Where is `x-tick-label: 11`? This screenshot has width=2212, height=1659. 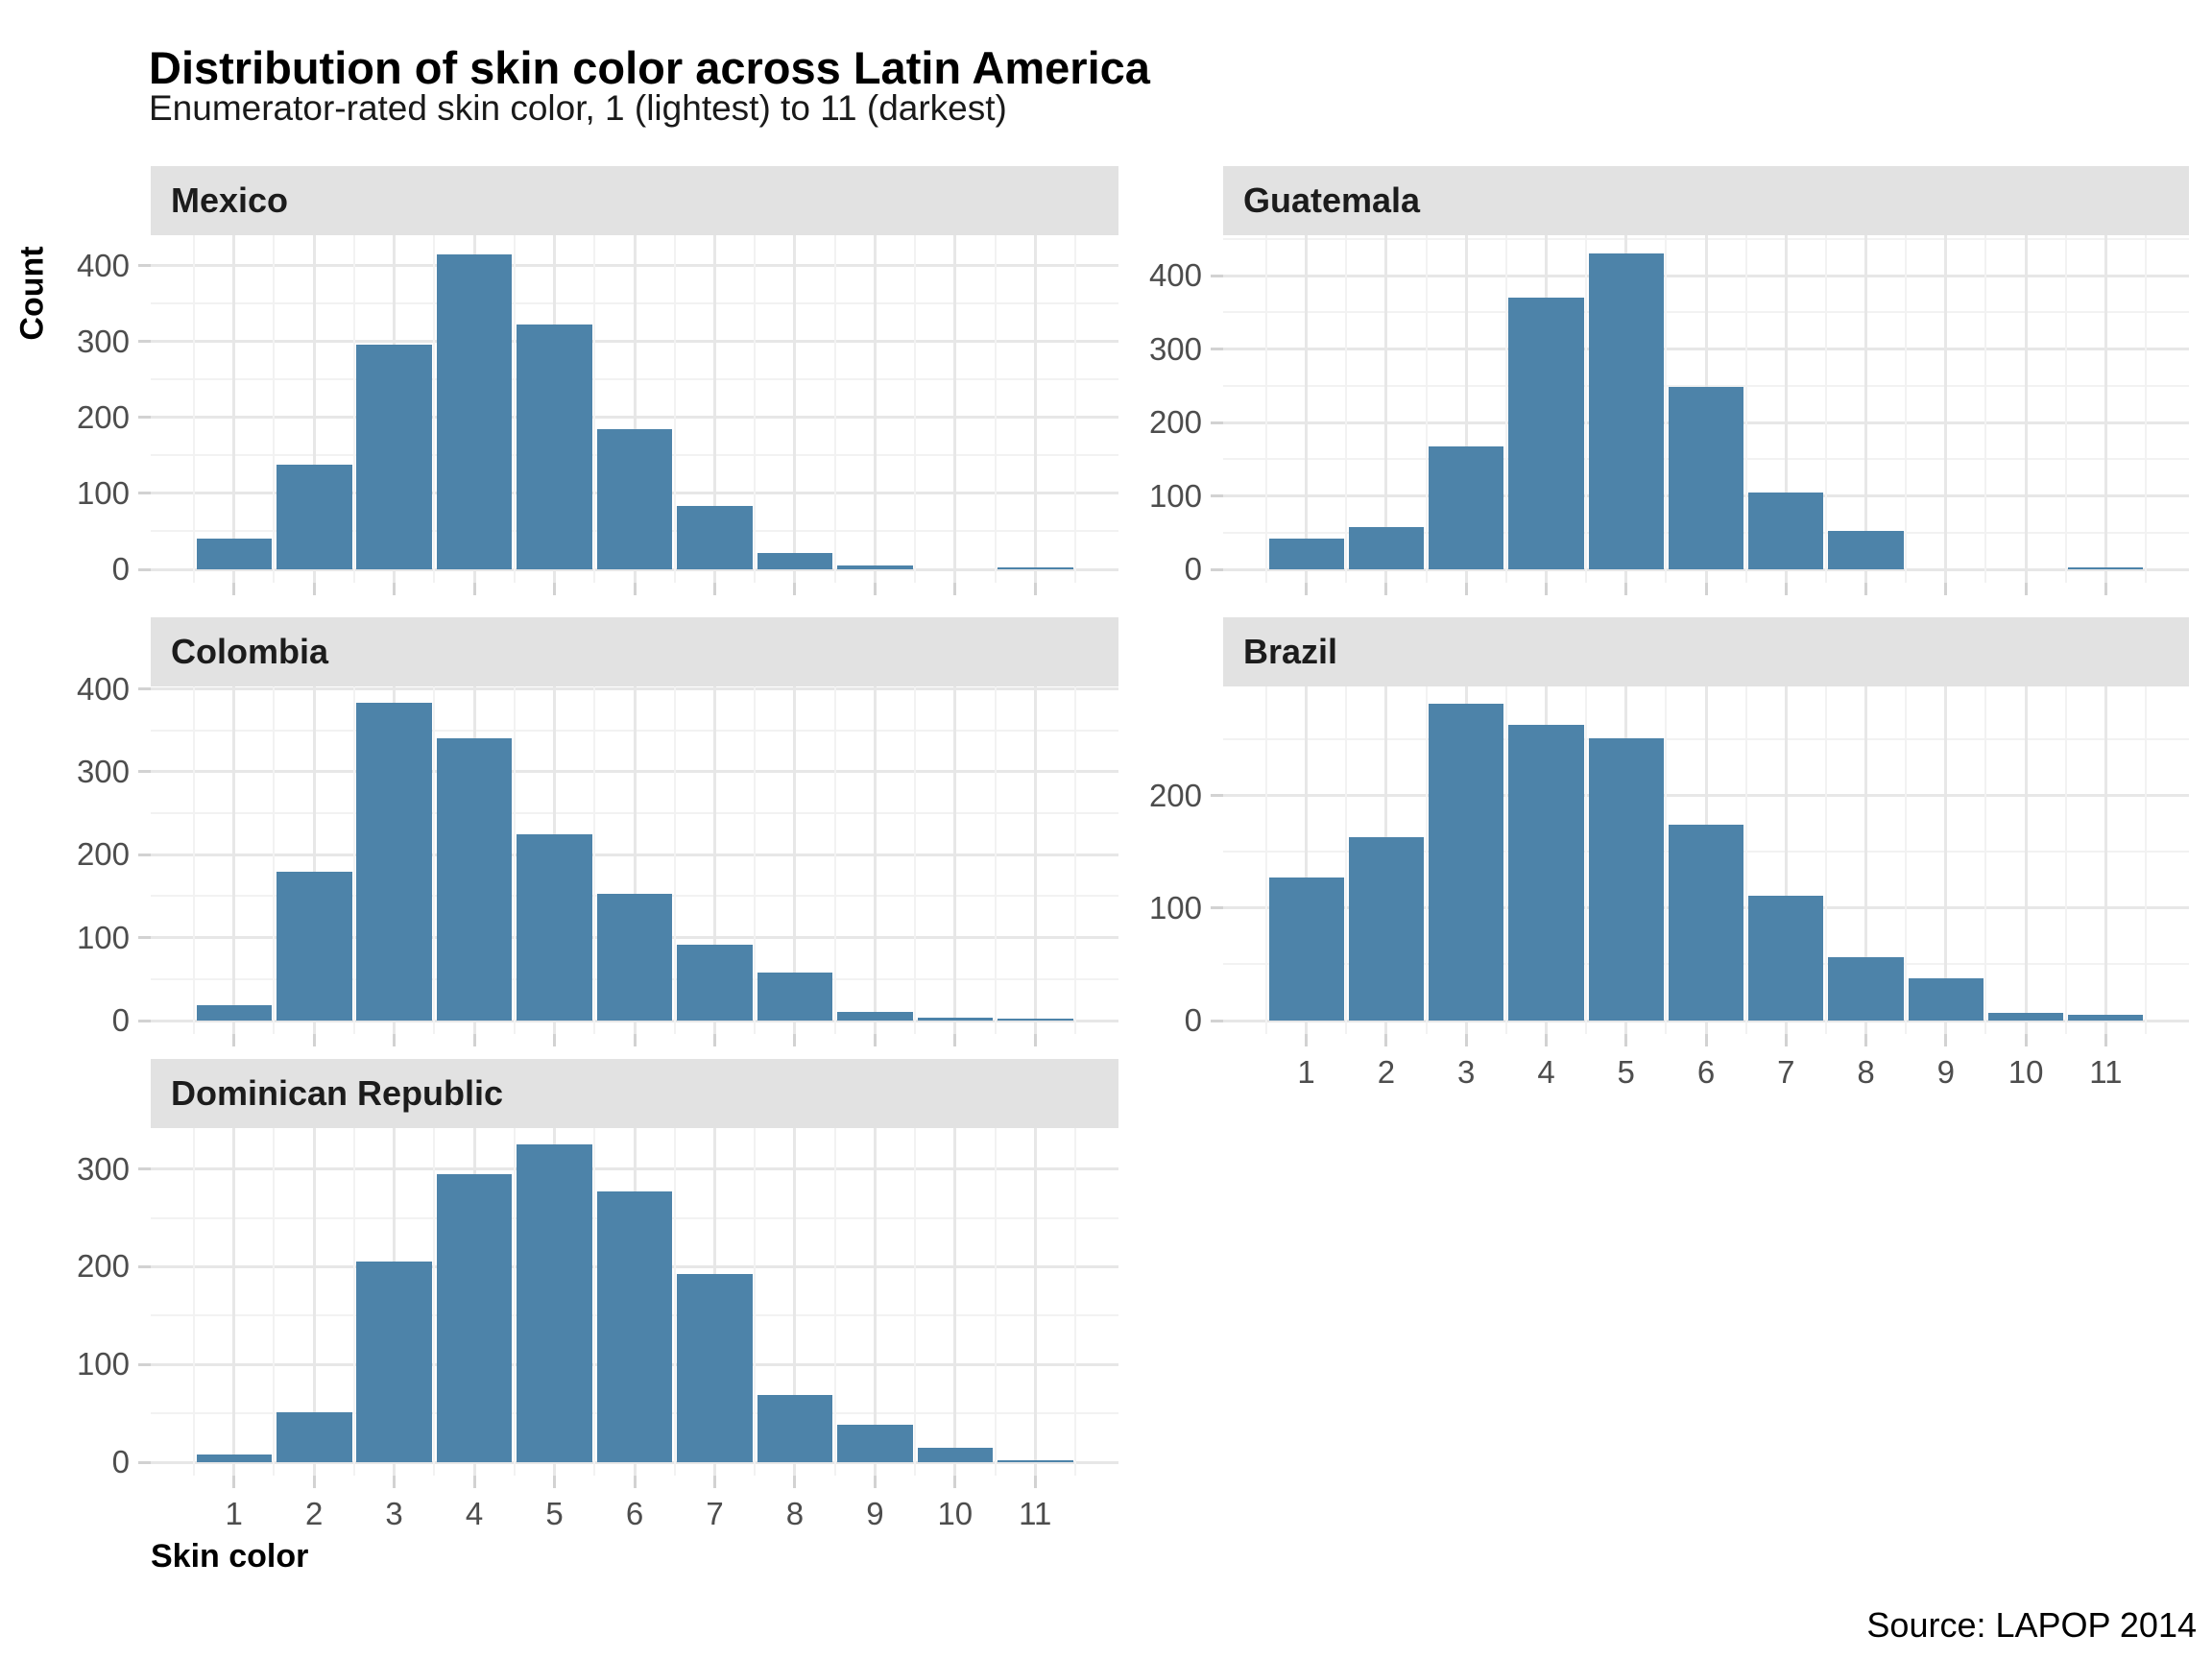
x-tick-label: 11 is located at coordinates (1035, 1513).